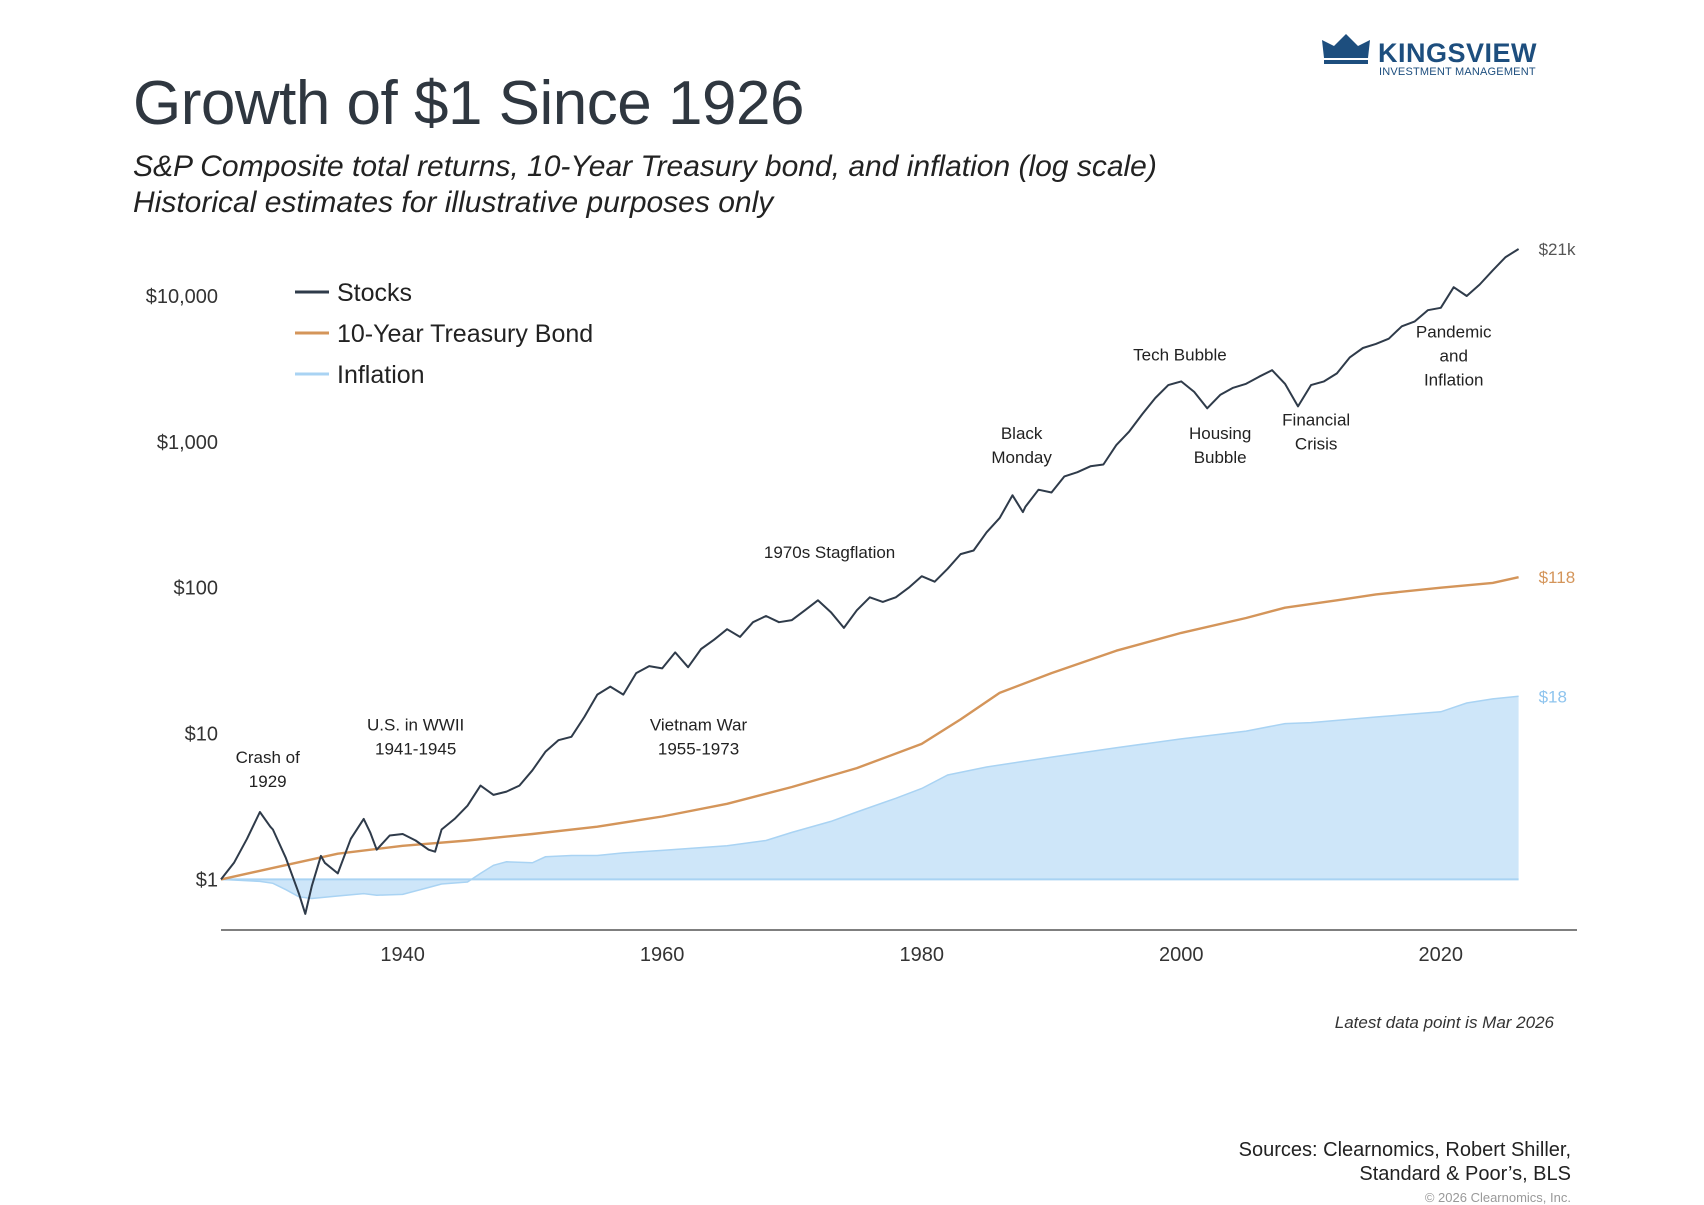  I want to click on event-annotation: Pandemic and Inflation, so click(1454, 355).